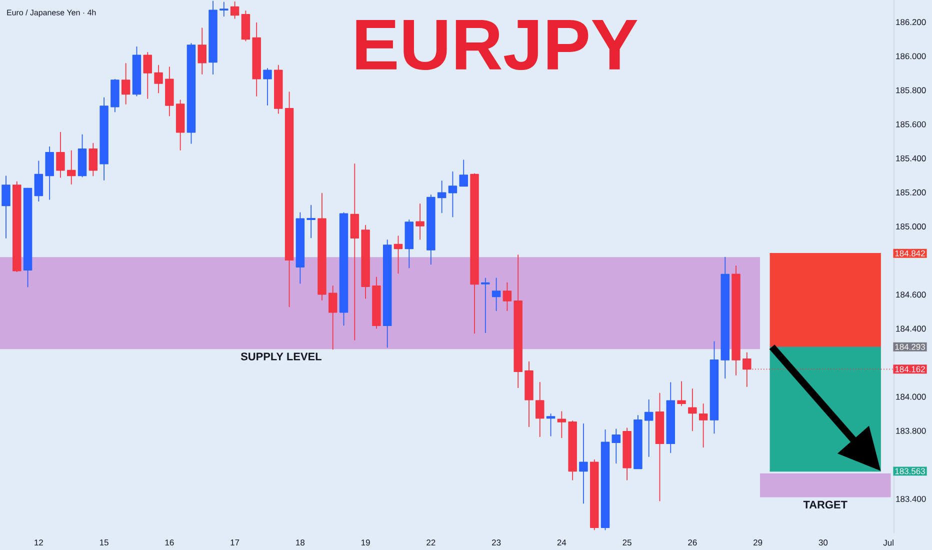 This screenshot has width=932, height=550. What do you see at coordinates (910, 369) in the screenshot?
I see `ref-line-label: 184.162` at bounding box center [910, 369].